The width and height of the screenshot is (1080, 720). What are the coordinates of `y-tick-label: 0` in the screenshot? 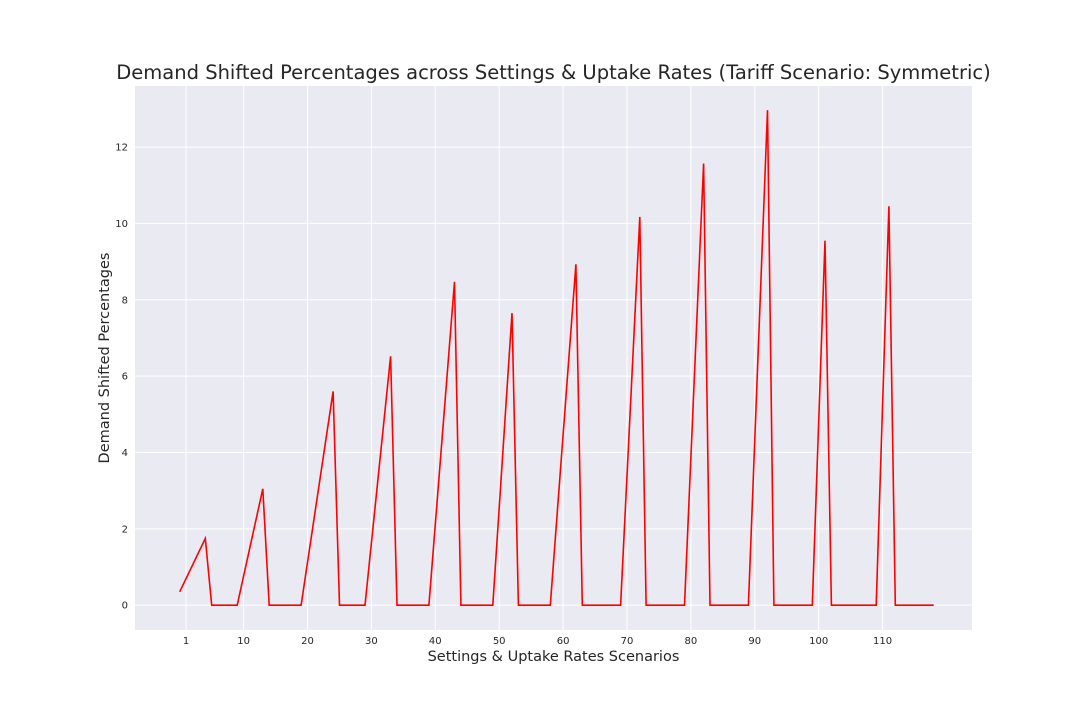 It's located at (125, 606).